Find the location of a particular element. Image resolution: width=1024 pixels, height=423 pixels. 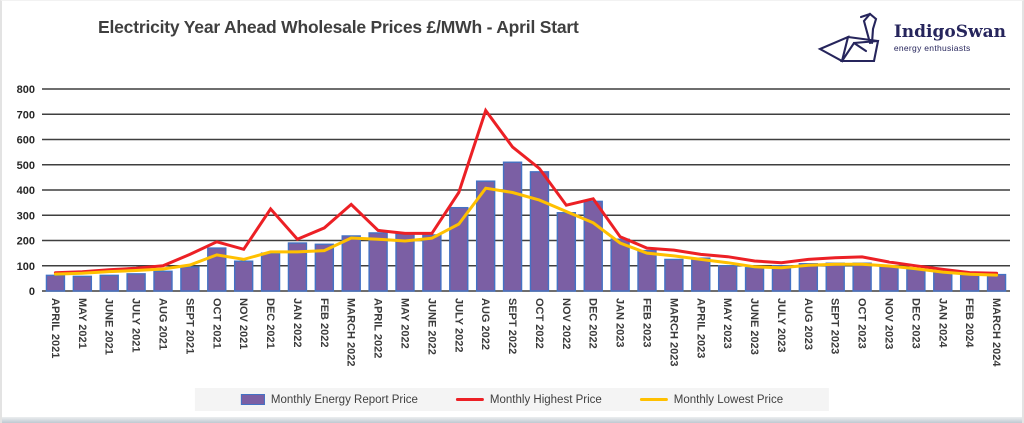

origami-swan-icon is located at coordinates (848, 37).